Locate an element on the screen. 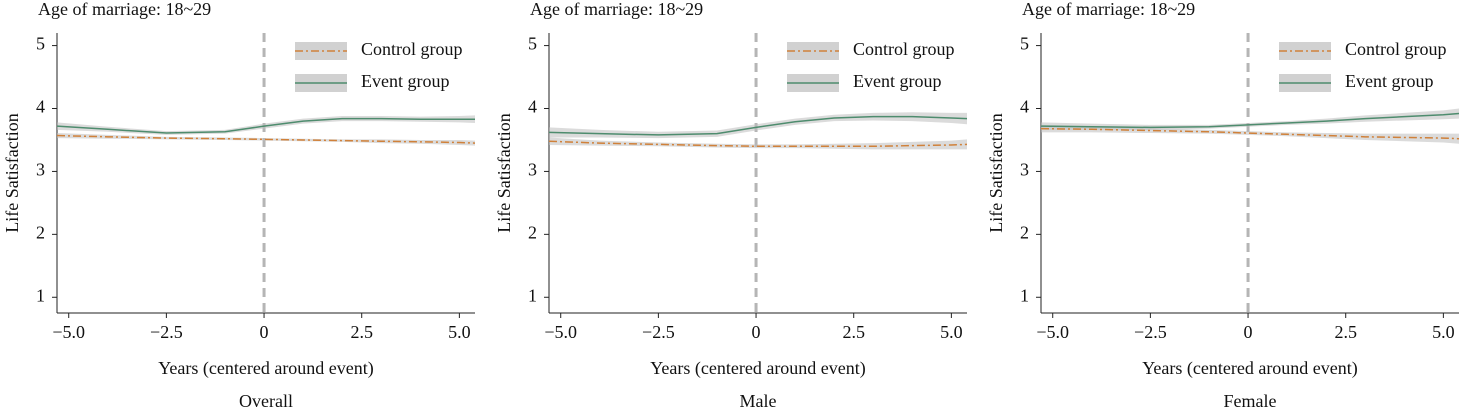 The image size is (1463, 411). panel-caption: Female is located at coordinates (1250, 401).